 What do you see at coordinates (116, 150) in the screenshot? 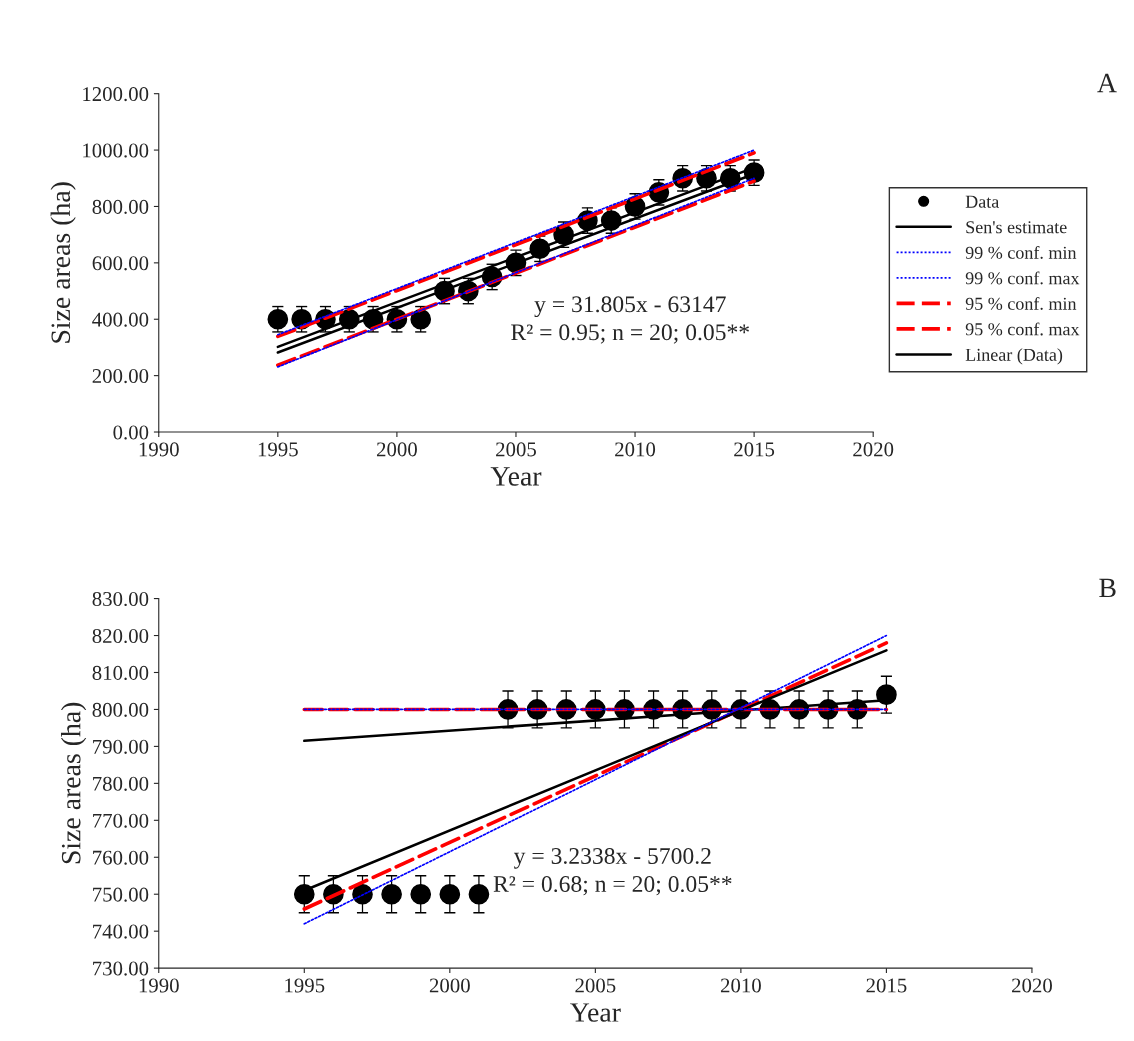
I see `y-tick-label: 1000.00` at bounding box center [116, 150].